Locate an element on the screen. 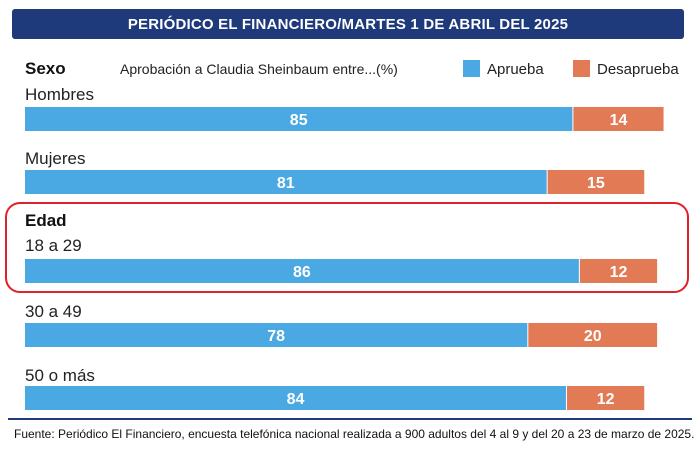 This screenshot has height=452, width=700. data-label-aprueba: 78 is located at coordinates (276, 336).